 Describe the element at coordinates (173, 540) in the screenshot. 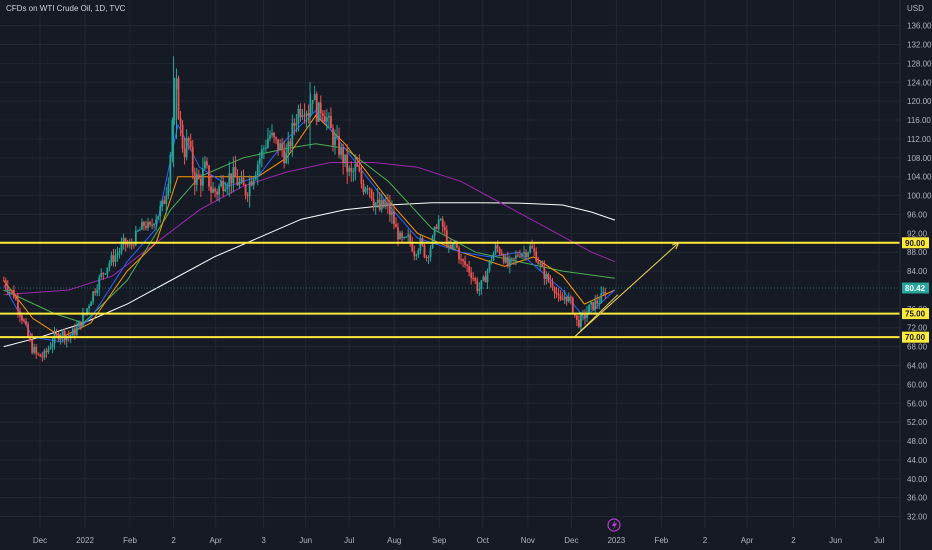

I see `x-tick-label: 2` at that location.